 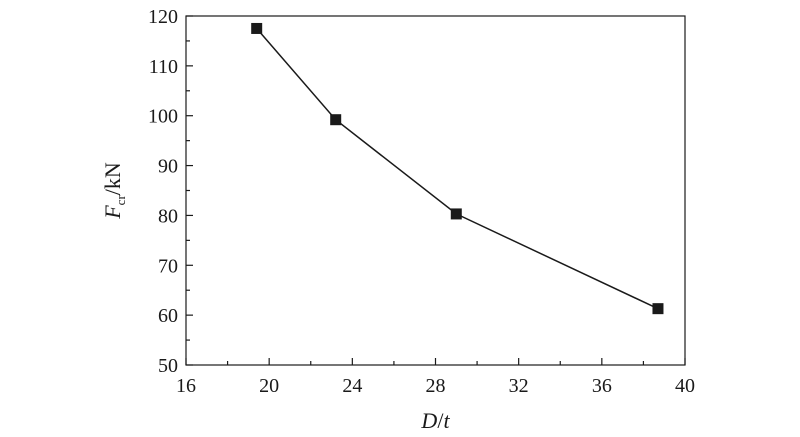 What do you see at coordinates (168, 316) in the screenshot?
I see `y-tick-label: 60` at bounding box center [168, 316].